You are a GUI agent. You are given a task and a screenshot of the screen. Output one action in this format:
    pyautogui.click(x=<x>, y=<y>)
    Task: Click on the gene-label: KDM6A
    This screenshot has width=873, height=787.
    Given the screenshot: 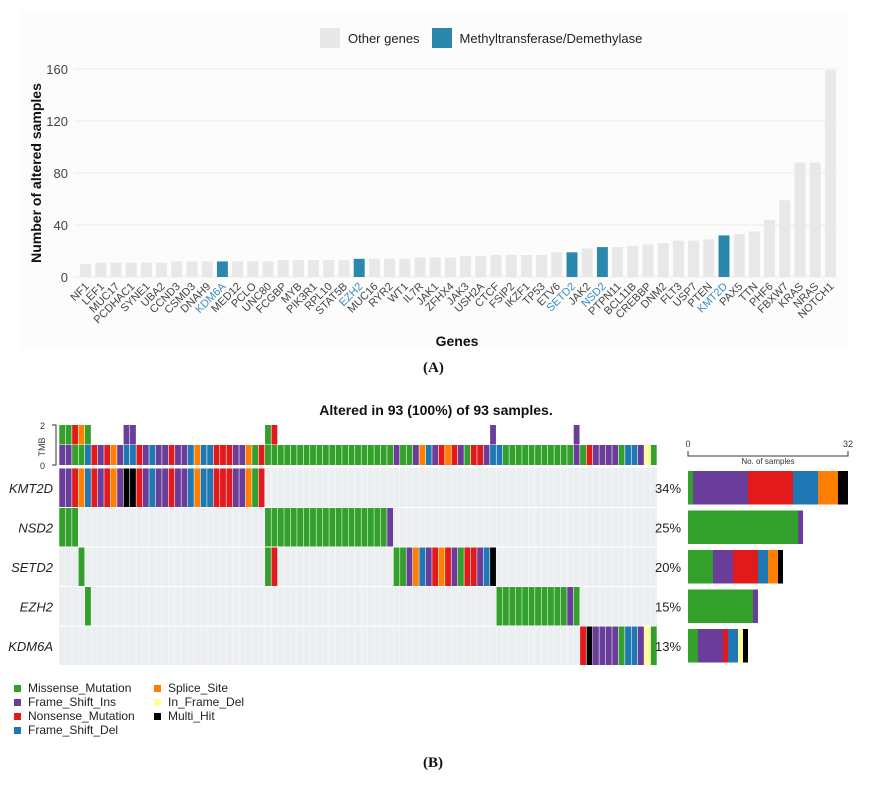 What is the action you would take?
    pyautogui.click(x=30, y=646)
    